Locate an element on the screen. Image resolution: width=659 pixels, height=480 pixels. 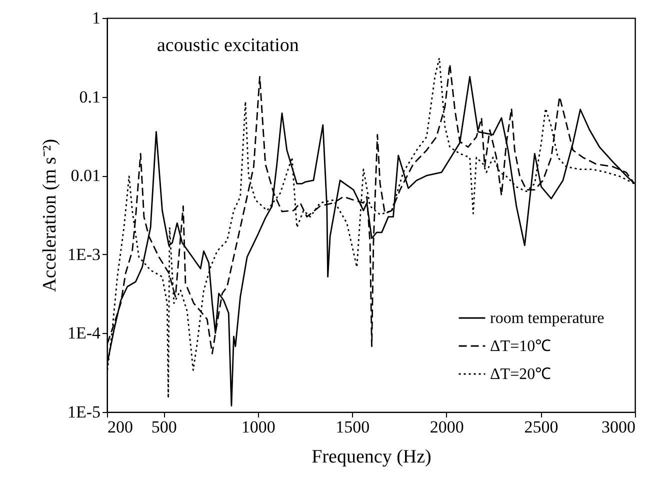
legend-label: ΔT=20℃ is located at coordinates (521, 374).